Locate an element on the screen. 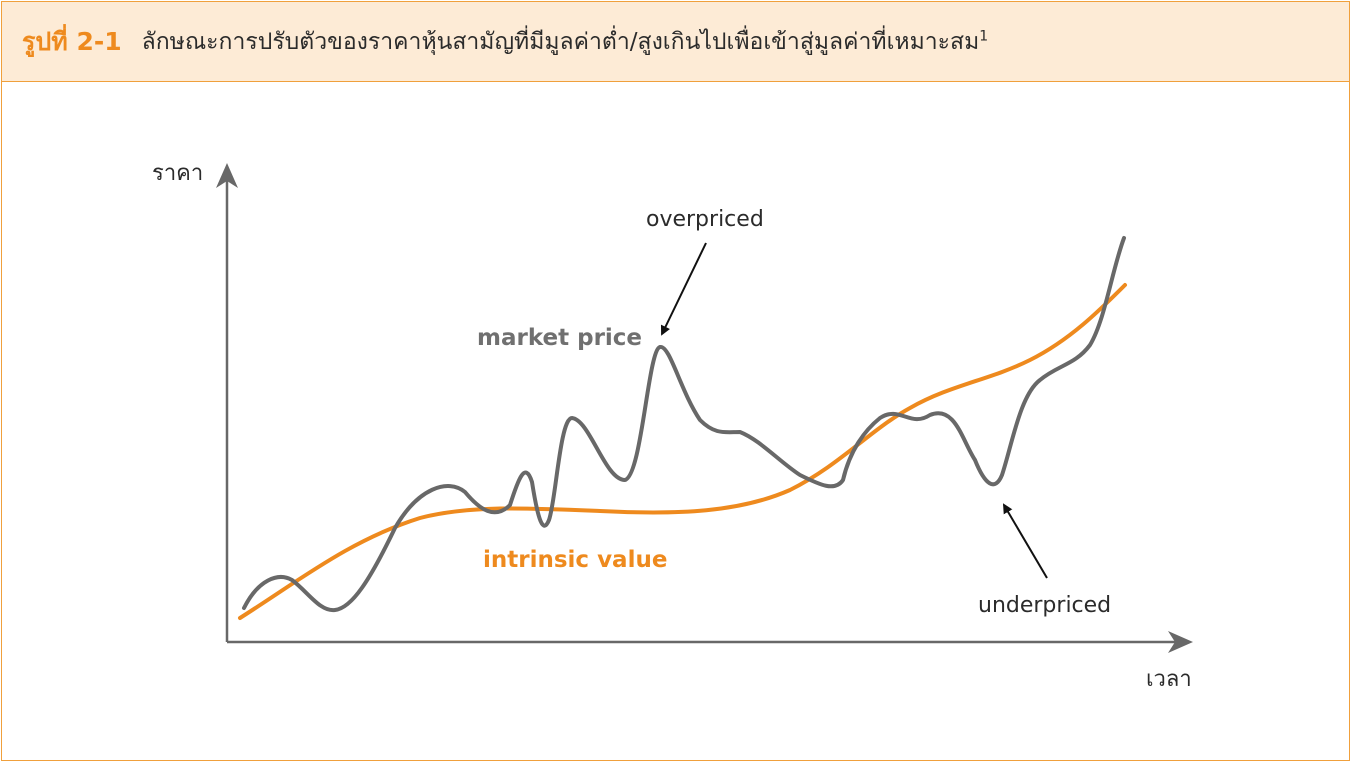  figure-number: รูปที่ 2-1 is located at coordinates (72, 41).